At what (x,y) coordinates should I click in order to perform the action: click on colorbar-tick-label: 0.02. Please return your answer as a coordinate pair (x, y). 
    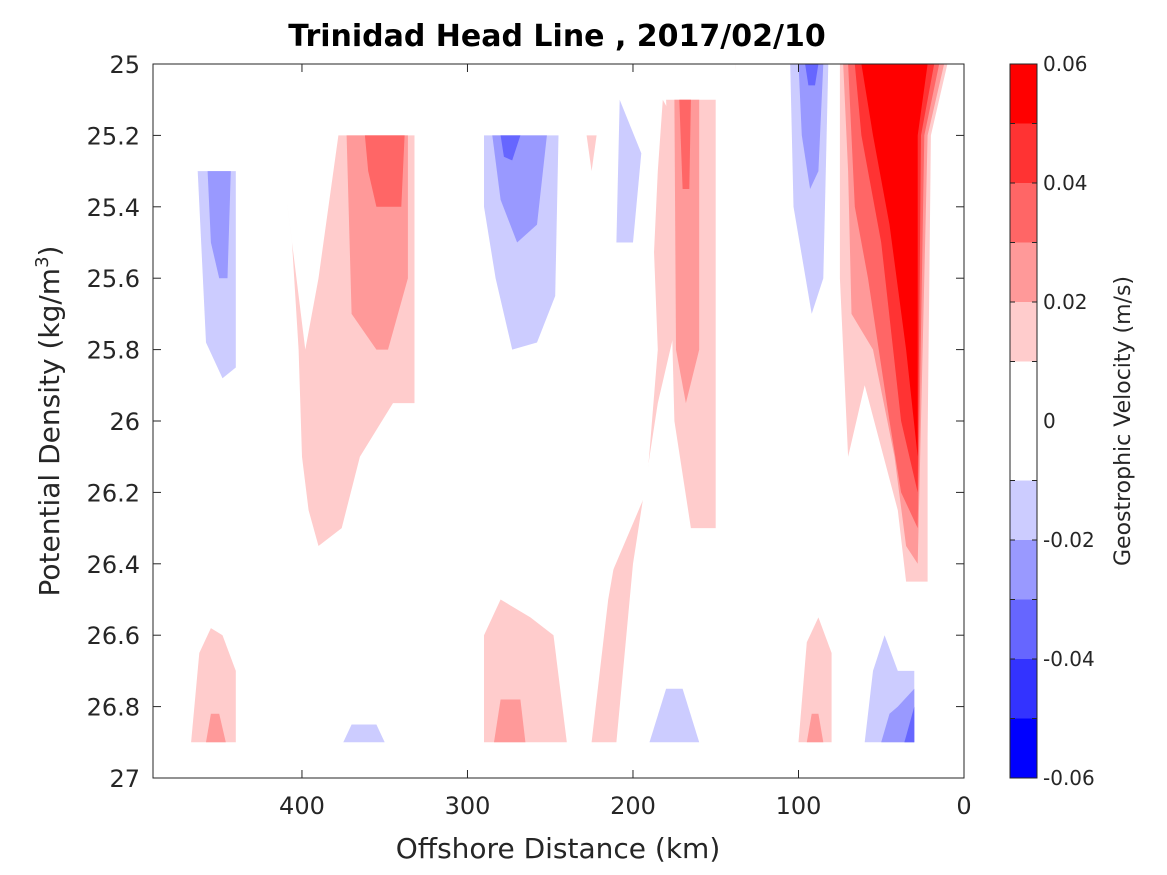
    Looking at the image, I should click on (1065, 302).